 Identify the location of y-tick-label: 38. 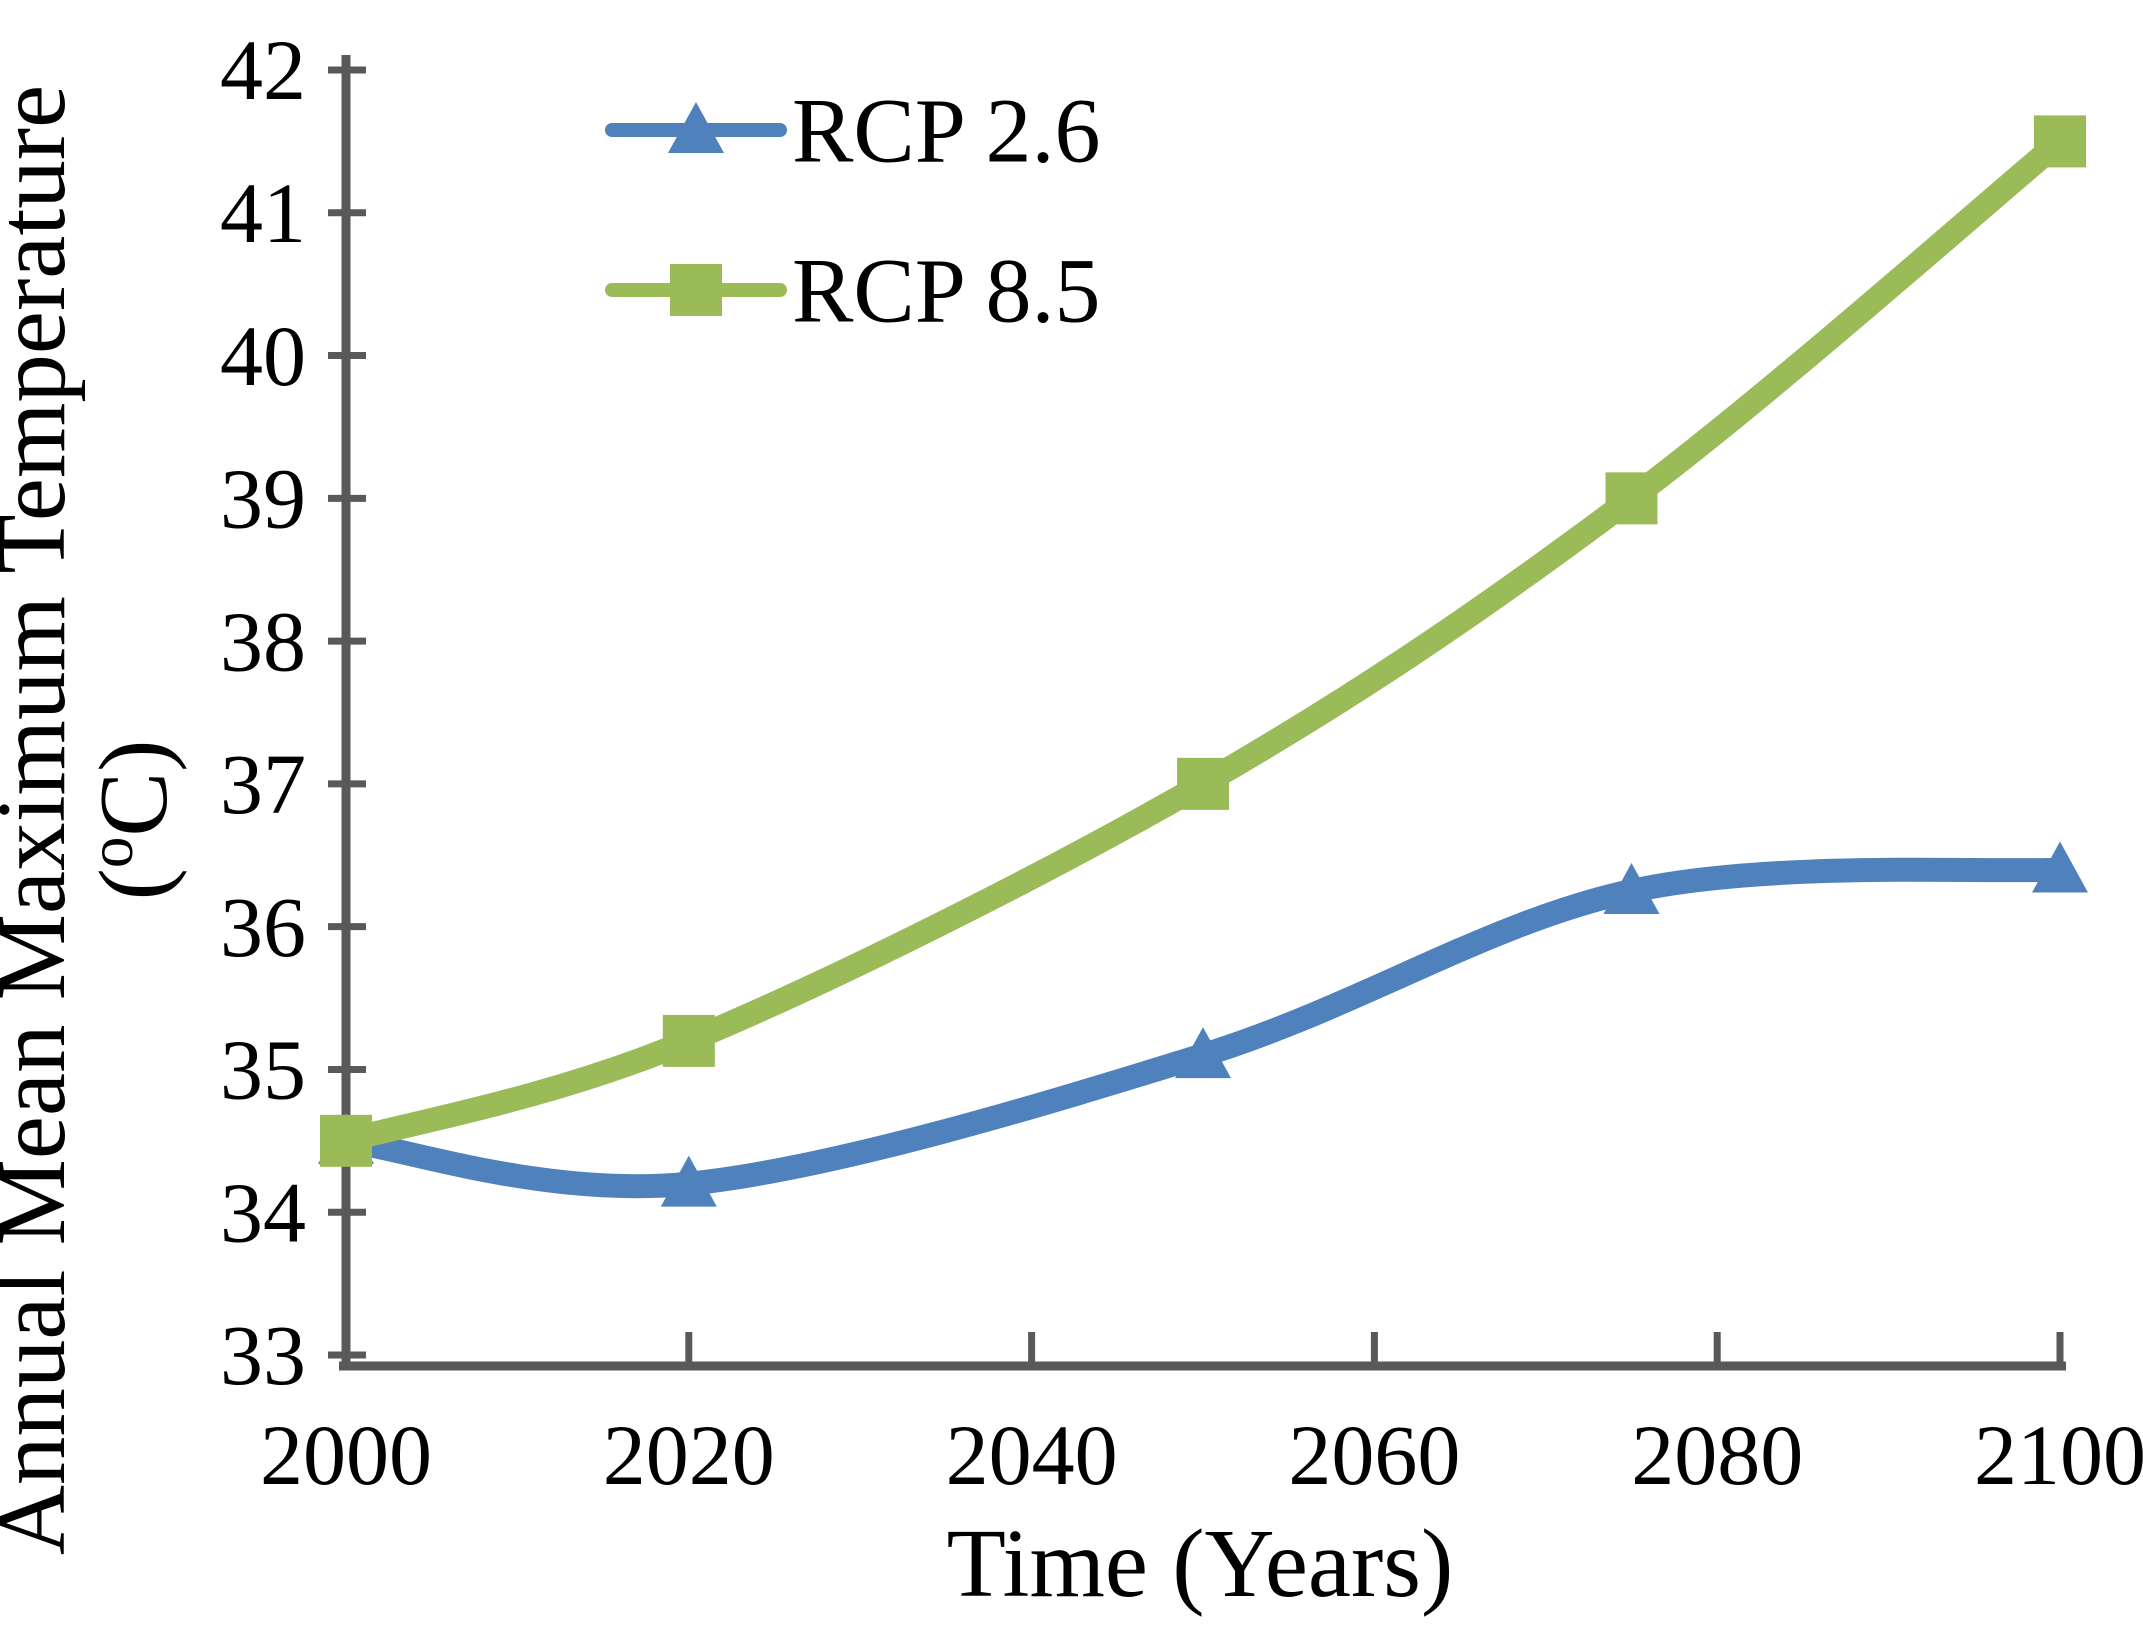
(263, 641).